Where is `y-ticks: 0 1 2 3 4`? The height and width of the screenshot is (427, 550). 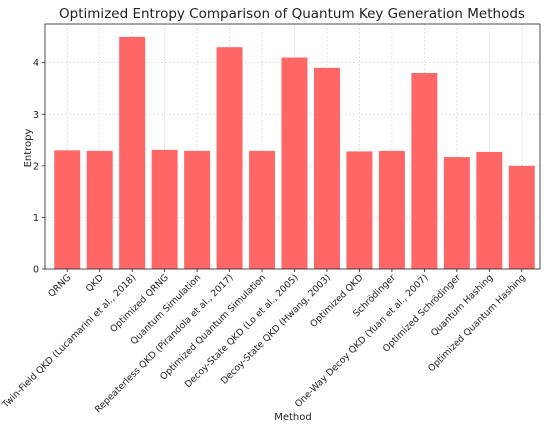
y-ticks: 0 1 2 3 4 is located at coordinates (39, 167).